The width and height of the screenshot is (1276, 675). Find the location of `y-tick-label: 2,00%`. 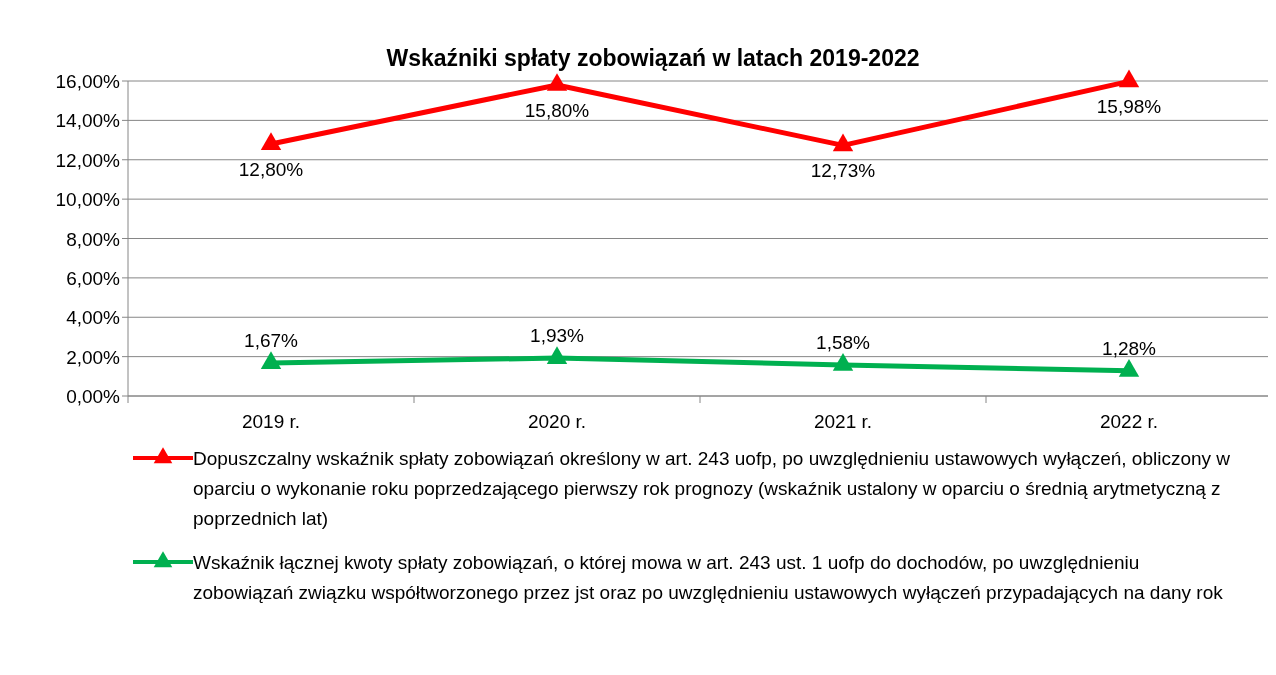

y-tick-label: 2,00% is located at coordinates (93, 357).